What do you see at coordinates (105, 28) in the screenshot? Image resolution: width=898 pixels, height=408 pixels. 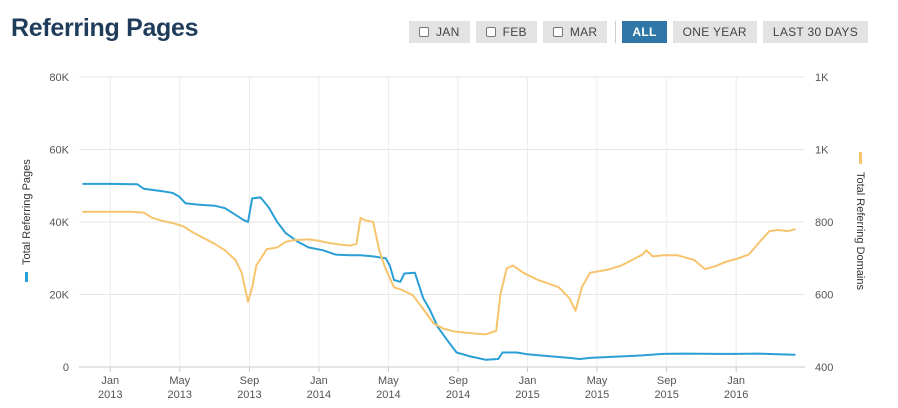 I see `page-title: Referring Pages` at bounding box center [105, 28].